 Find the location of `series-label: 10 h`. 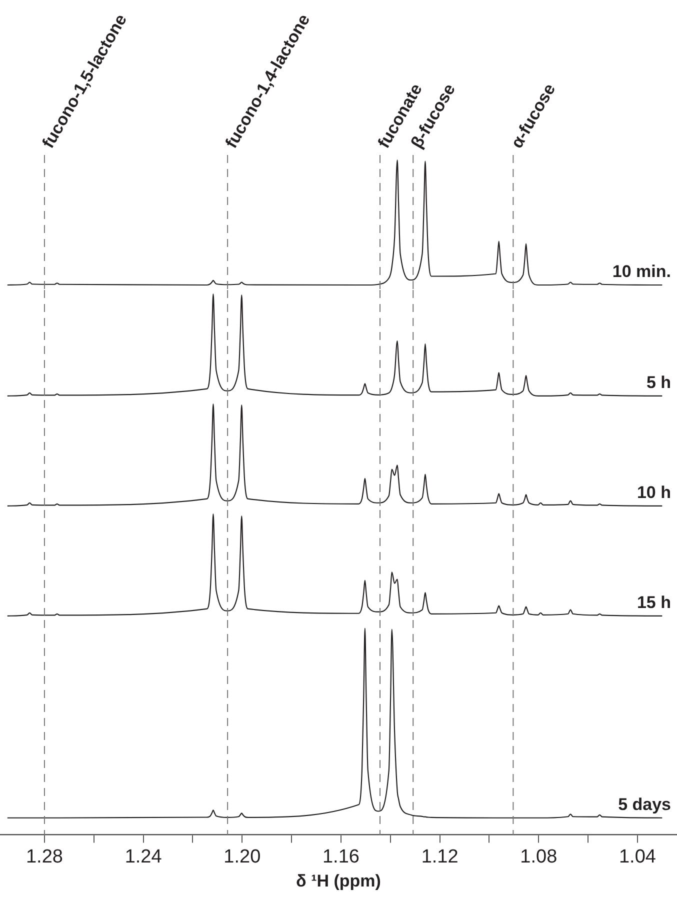

series-label: 10 h is located at coordinates (653, 492).